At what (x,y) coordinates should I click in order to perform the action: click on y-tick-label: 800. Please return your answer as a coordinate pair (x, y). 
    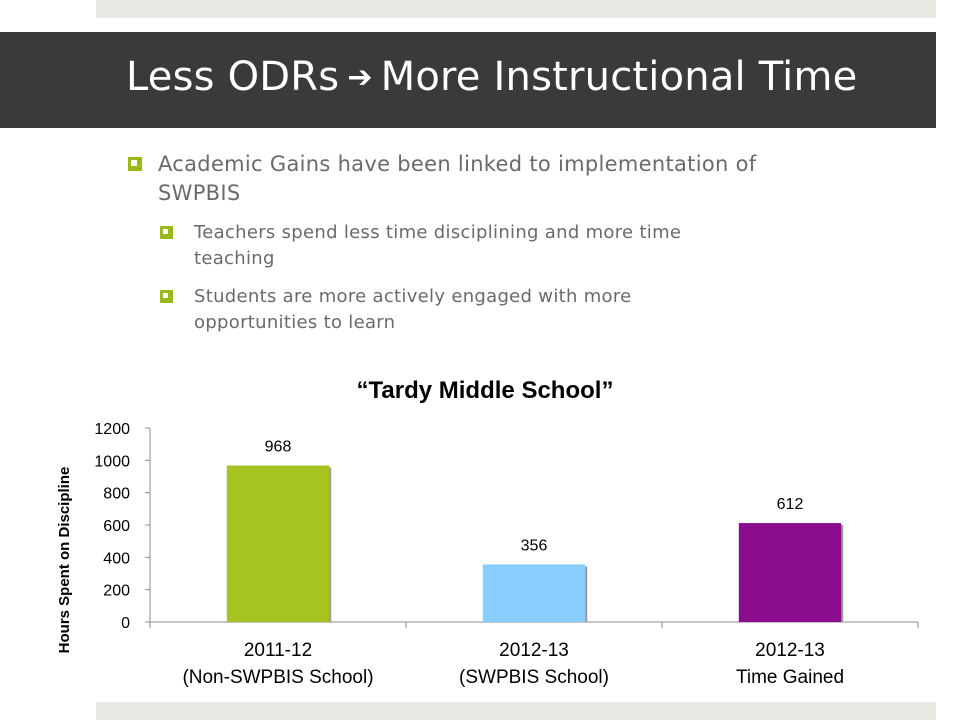
    Looking at the image, I should click on (116, 494).